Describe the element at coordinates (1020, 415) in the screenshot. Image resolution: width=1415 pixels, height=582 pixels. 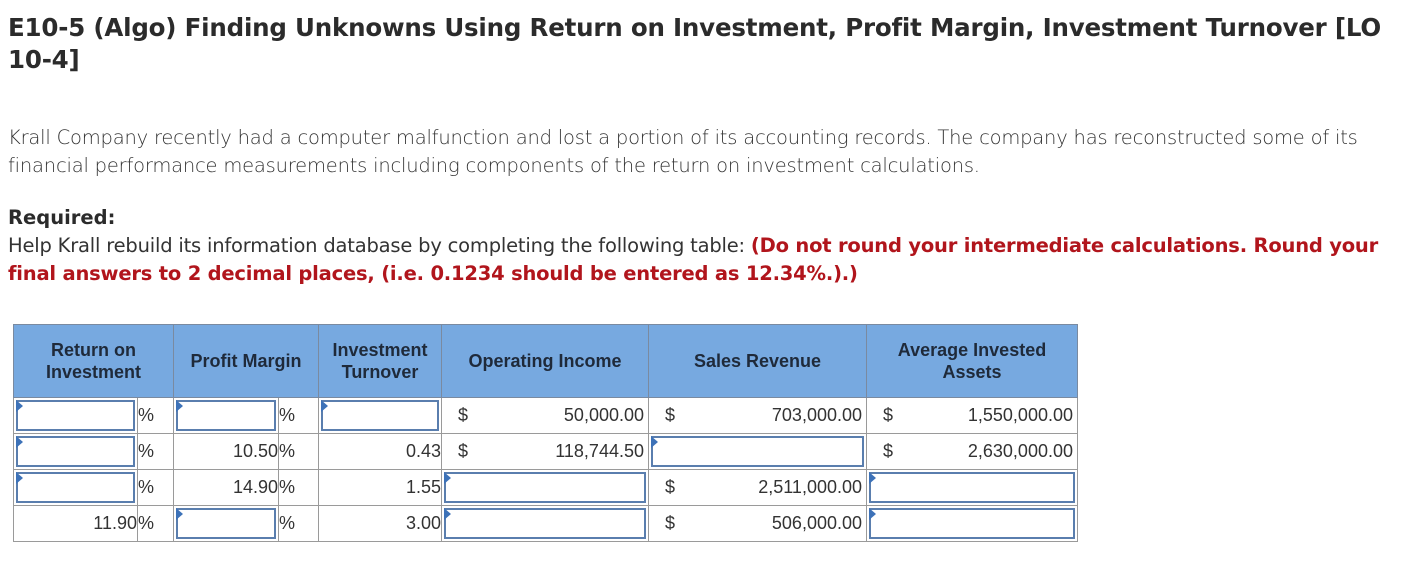
I see `avg-assets-value: 1,550,000.00` at that location.